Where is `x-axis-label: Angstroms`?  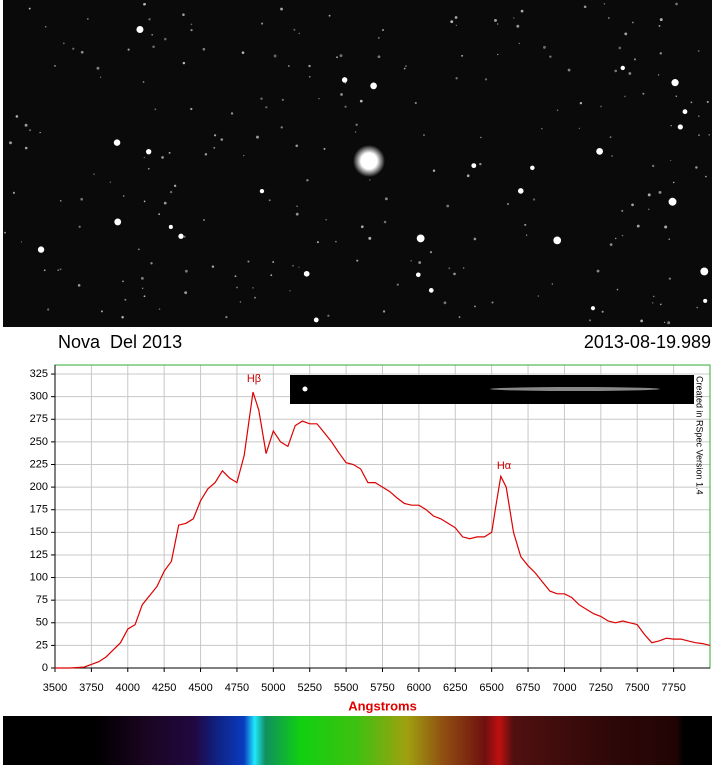
x-axis-label: Angstroms is located at coordinates (382, 705).